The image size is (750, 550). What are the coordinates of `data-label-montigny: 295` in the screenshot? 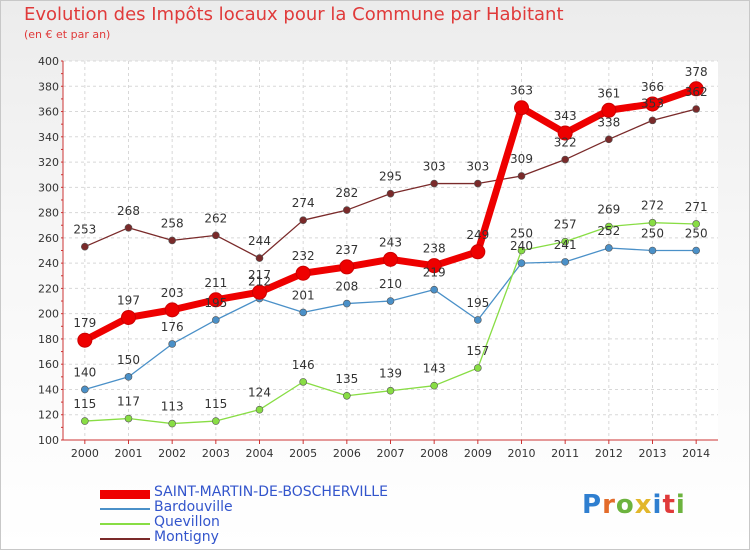 It's located at (390, 177).